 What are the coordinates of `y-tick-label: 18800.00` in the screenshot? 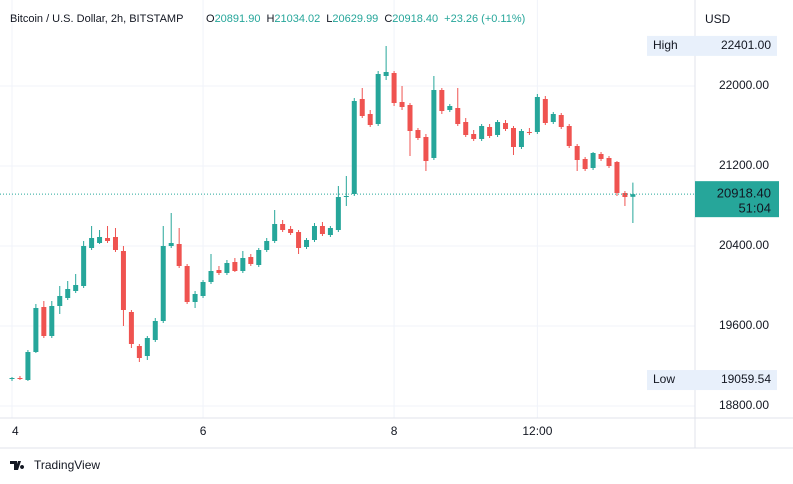 It's located at (744, 405).